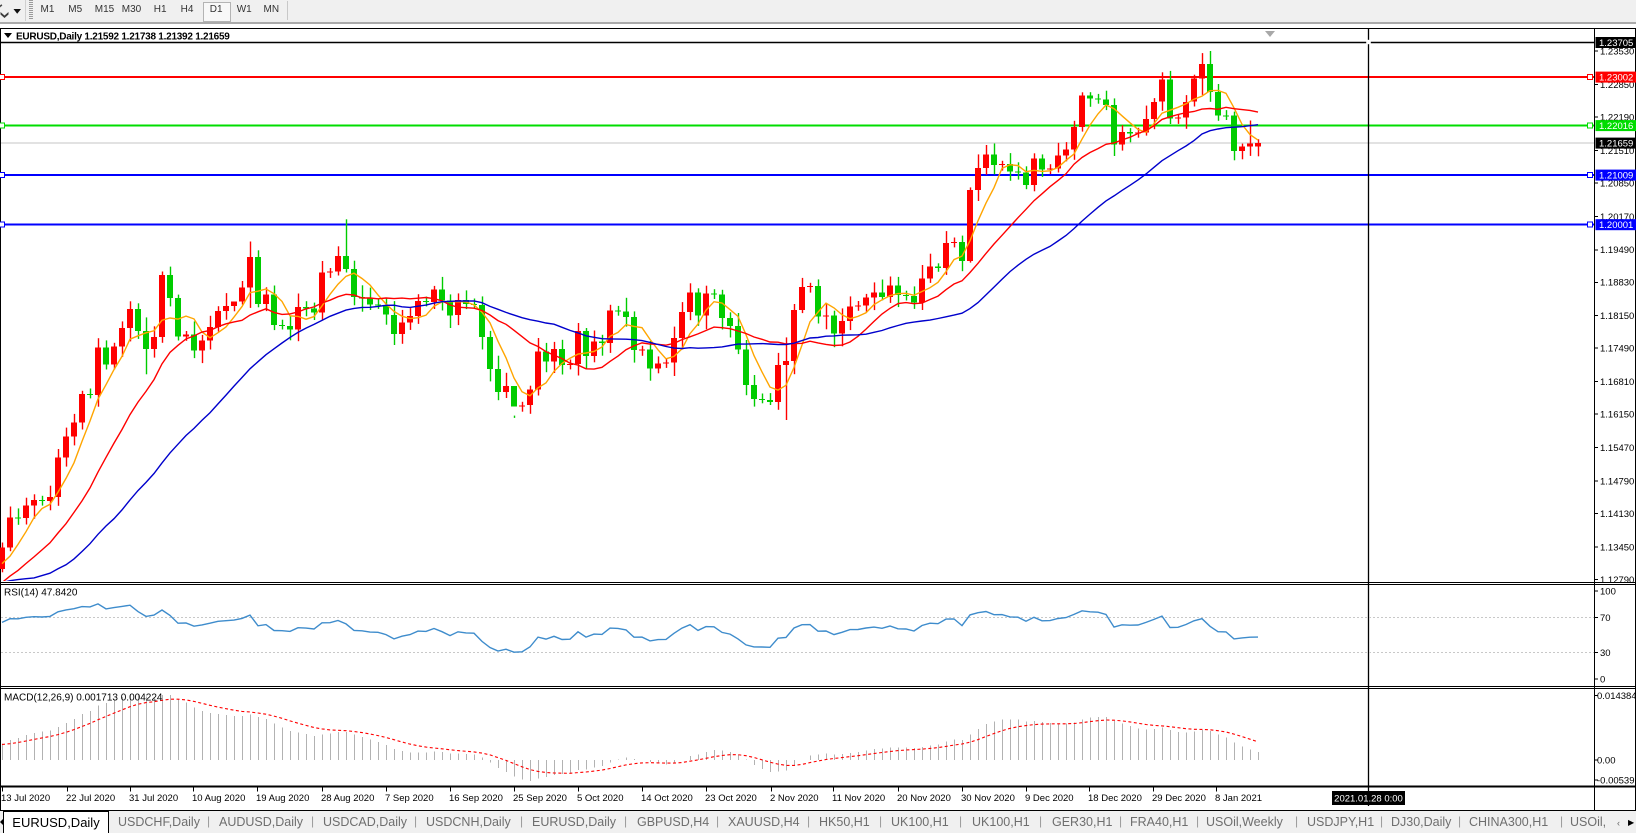  Describe the element at coordinates (667, 798) in the screenshot. I see `svg-text: 14 Oct 2020` at that location.